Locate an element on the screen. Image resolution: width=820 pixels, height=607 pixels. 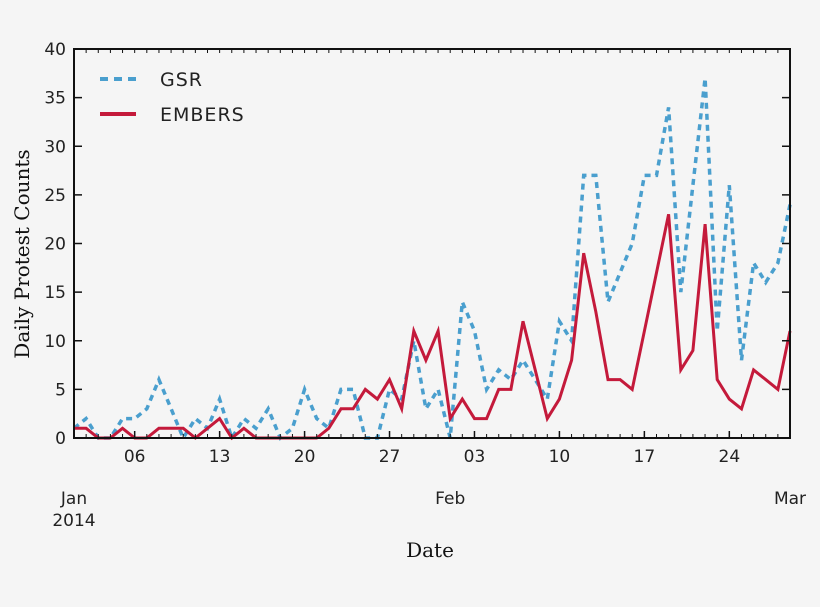
y-tick-label: 25 is located at coordinates (55, 196).